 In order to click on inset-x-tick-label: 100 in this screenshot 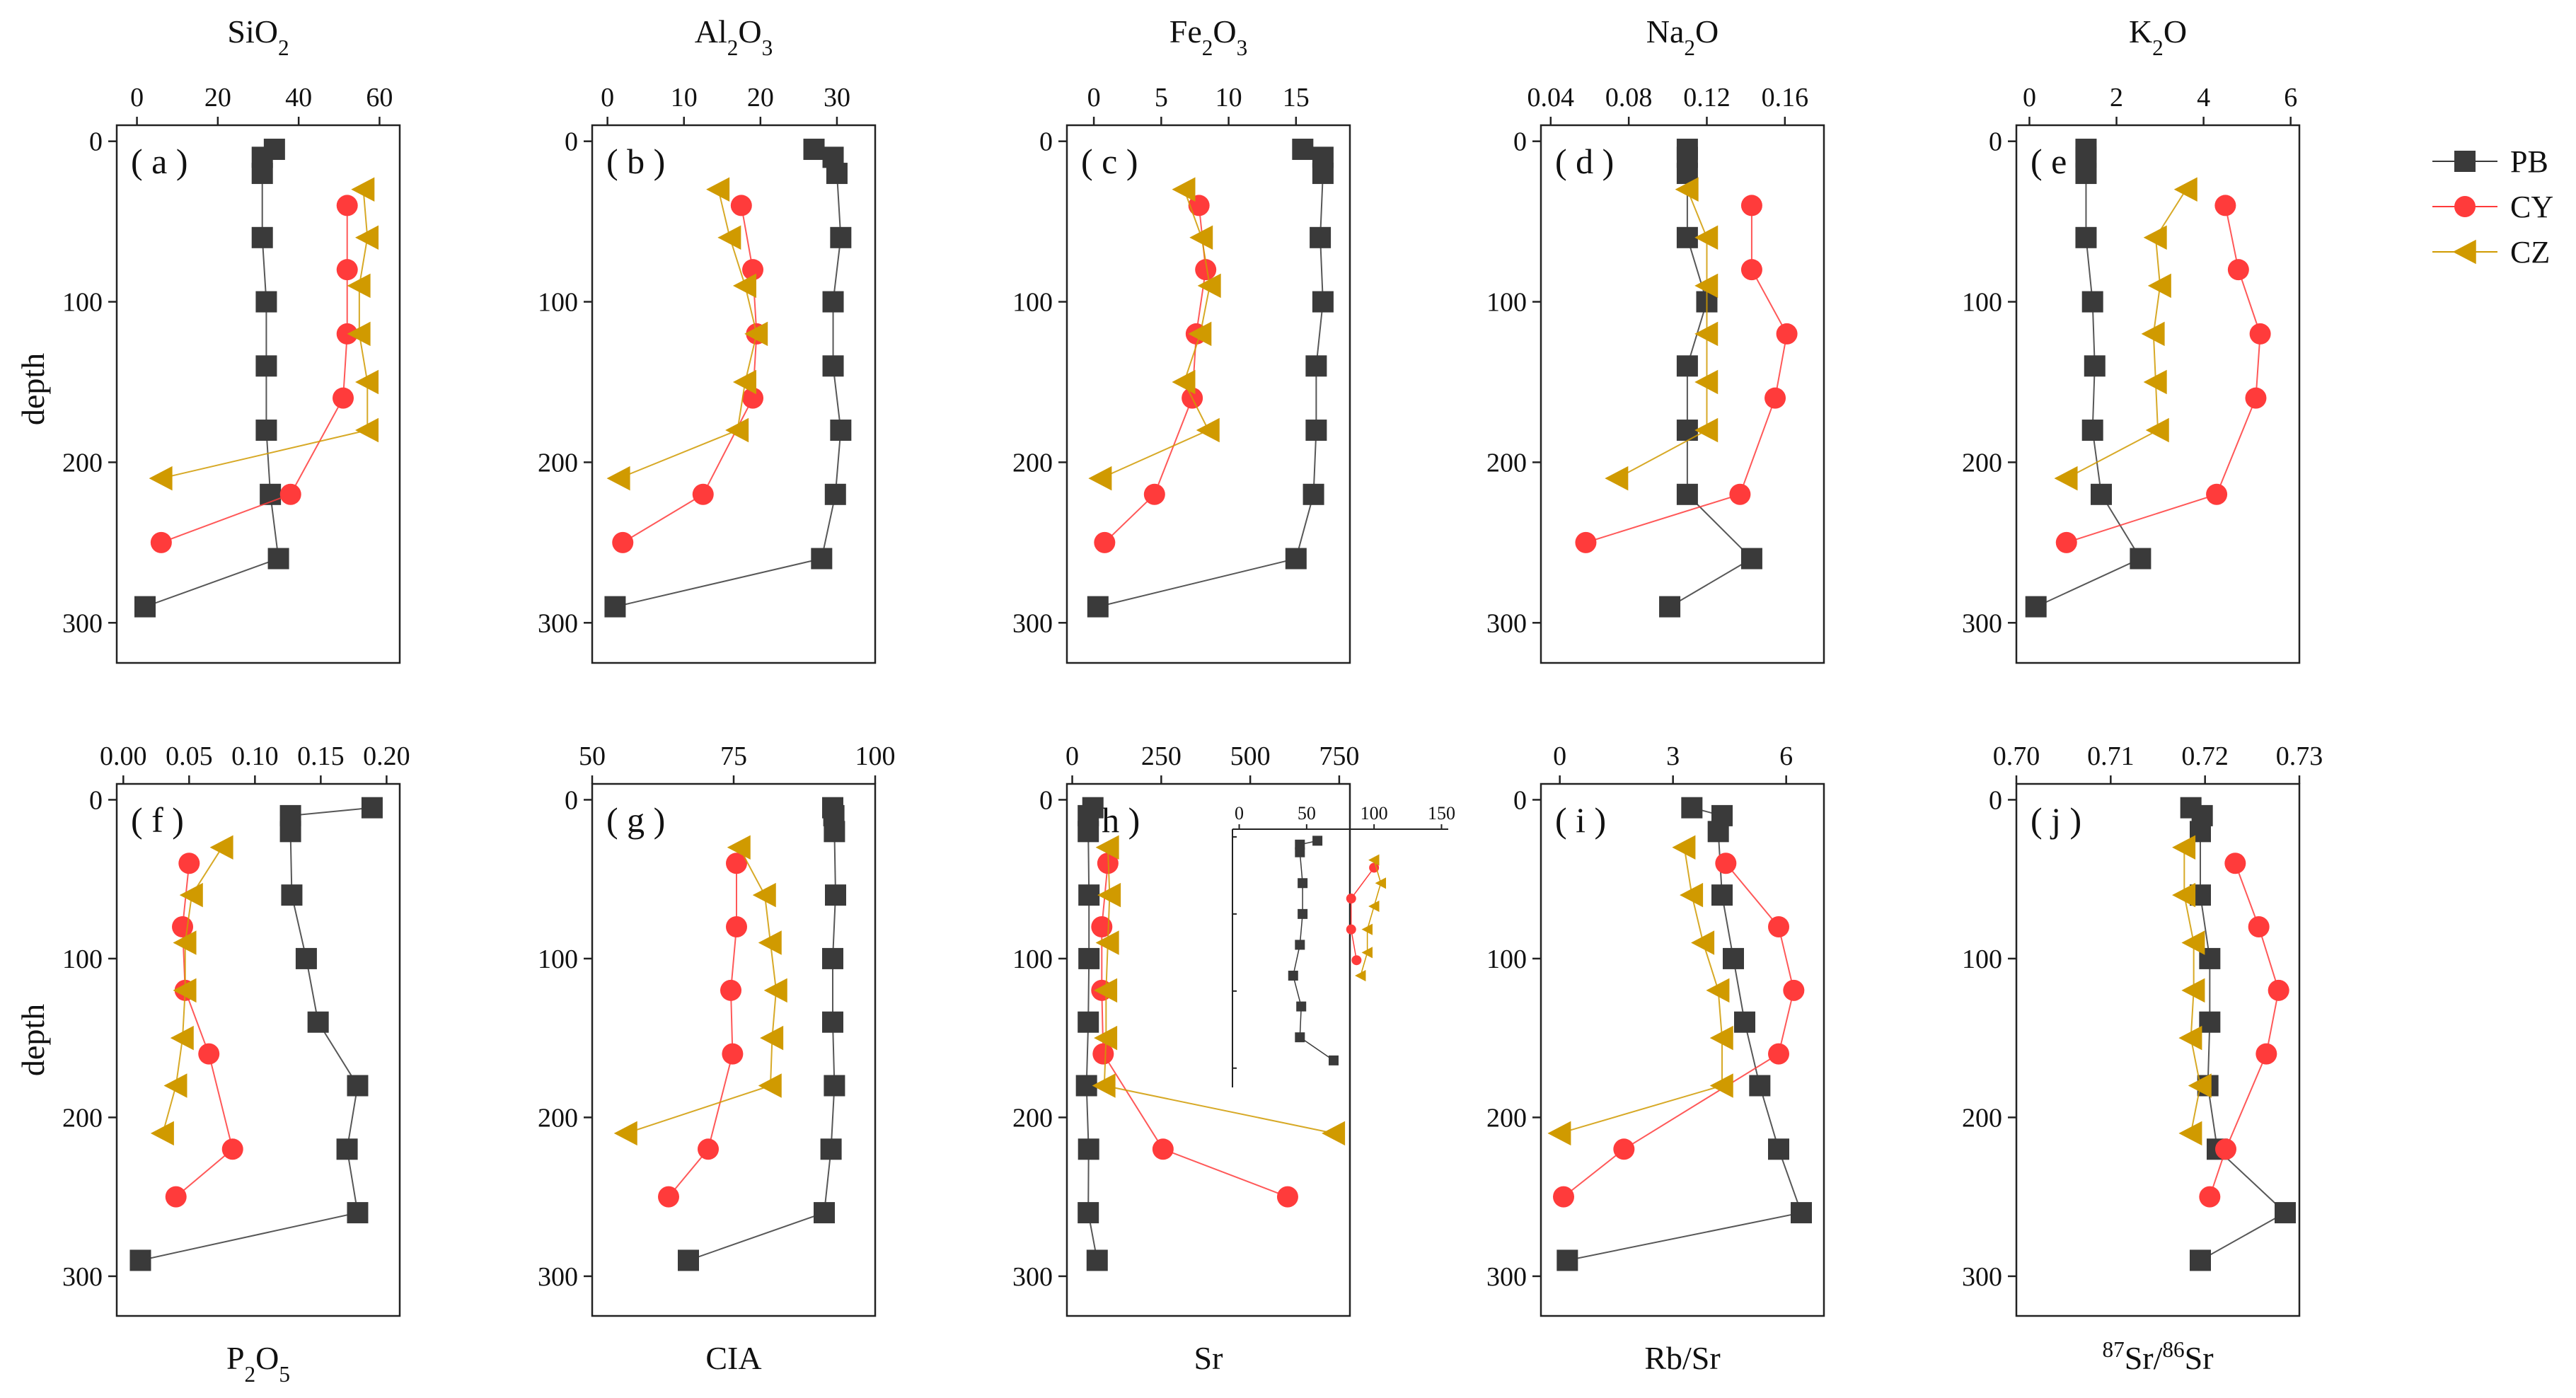, I will do `click(1374, 813)`.